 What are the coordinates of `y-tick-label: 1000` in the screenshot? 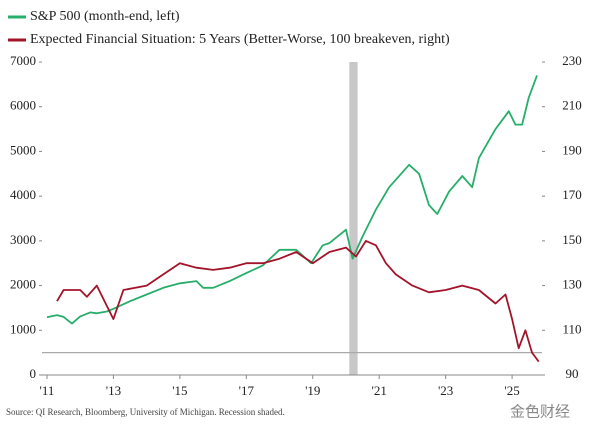 It's located at (23, 328).